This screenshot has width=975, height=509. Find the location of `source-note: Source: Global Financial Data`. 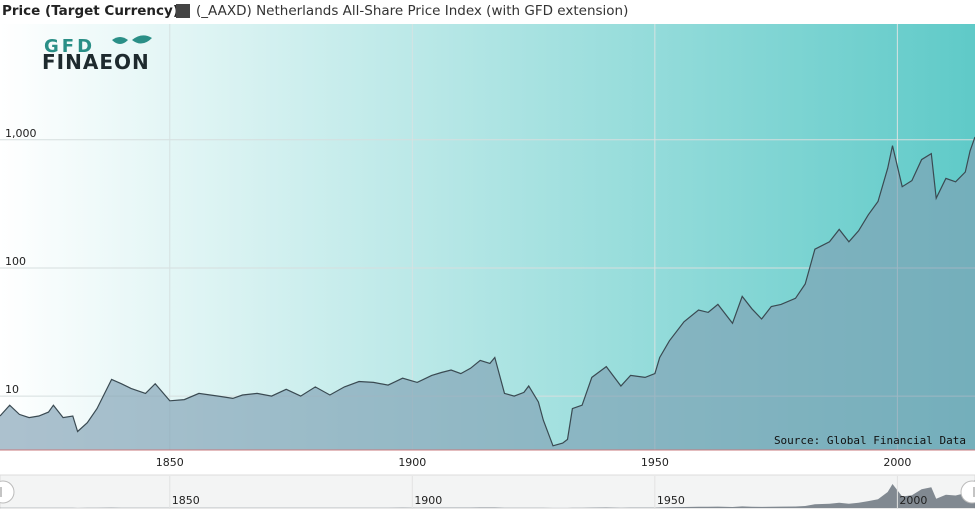

source-note: Source: Global Financial Data is located at coordinates (870, 440).